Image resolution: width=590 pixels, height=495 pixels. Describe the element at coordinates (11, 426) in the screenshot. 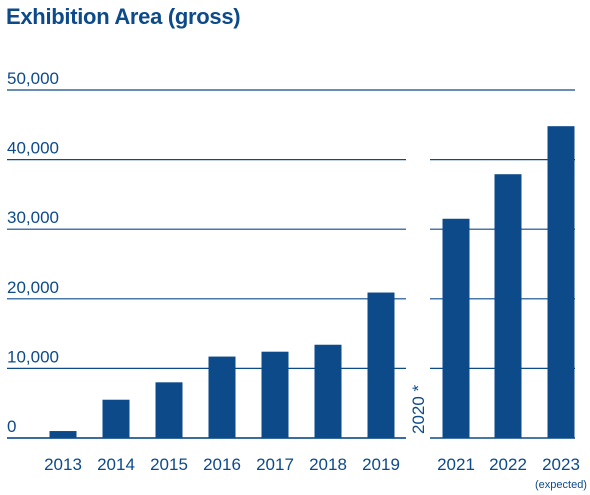

I see `y-tick-label: 0` at that location.